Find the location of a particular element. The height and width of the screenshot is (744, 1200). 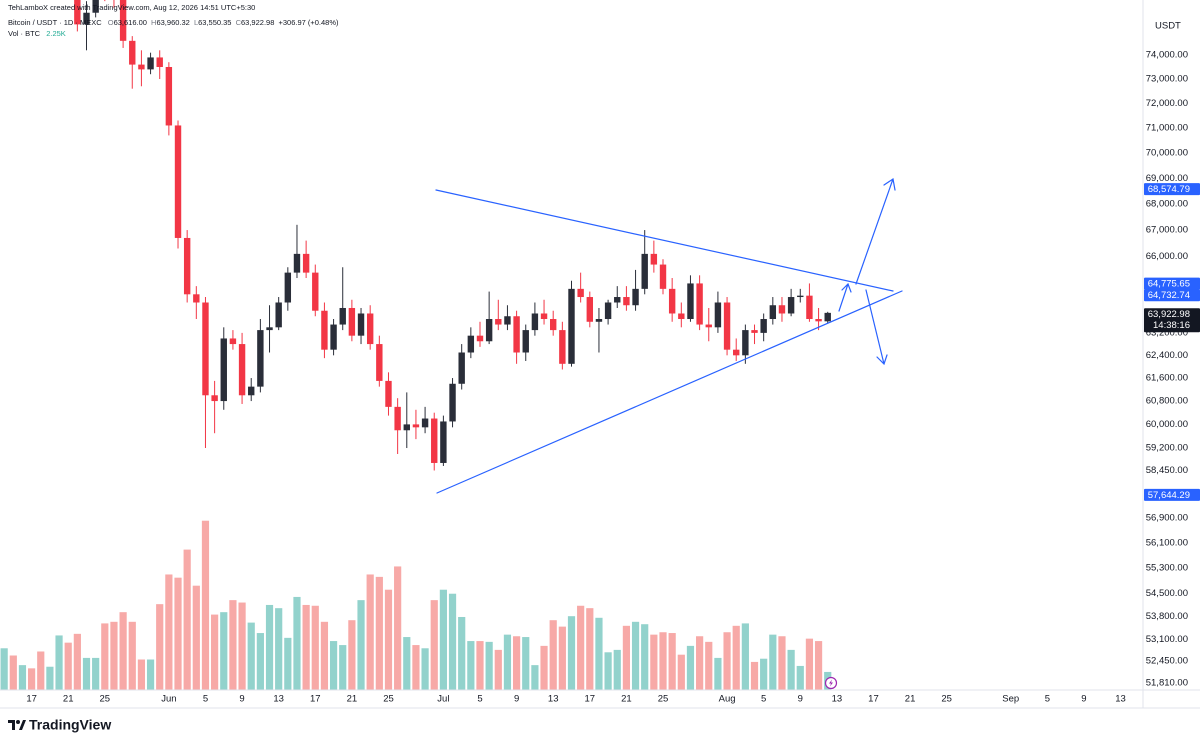

countdown: 14:38:16 is located at coordinates (1171, 325).